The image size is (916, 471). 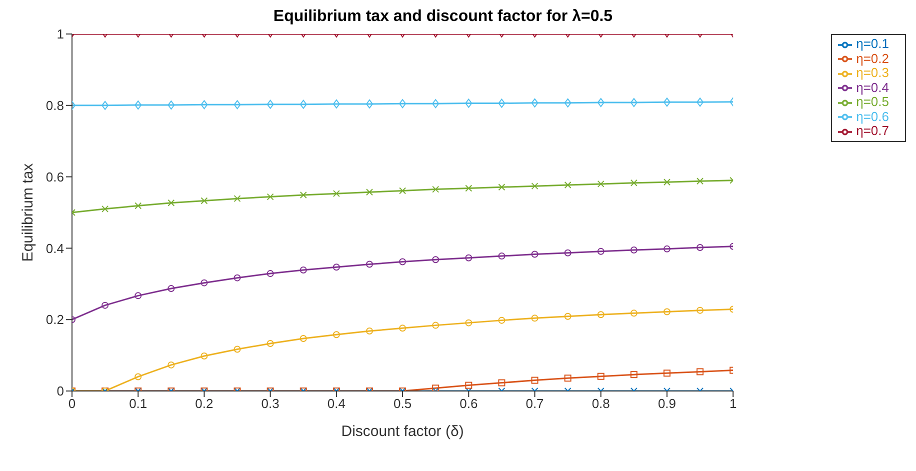 I want to click on legend-label: η=0.4, so click(x=872, y=87).